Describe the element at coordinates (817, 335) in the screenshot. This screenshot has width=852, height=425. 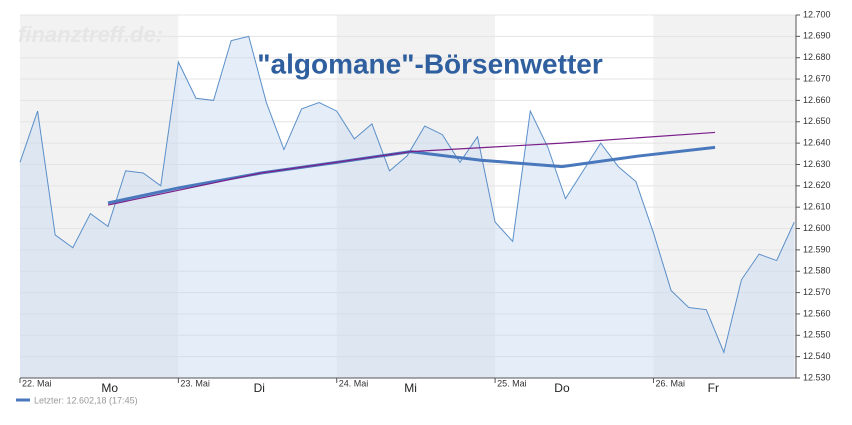
I see `y-tick-label: 12.550` at that location.